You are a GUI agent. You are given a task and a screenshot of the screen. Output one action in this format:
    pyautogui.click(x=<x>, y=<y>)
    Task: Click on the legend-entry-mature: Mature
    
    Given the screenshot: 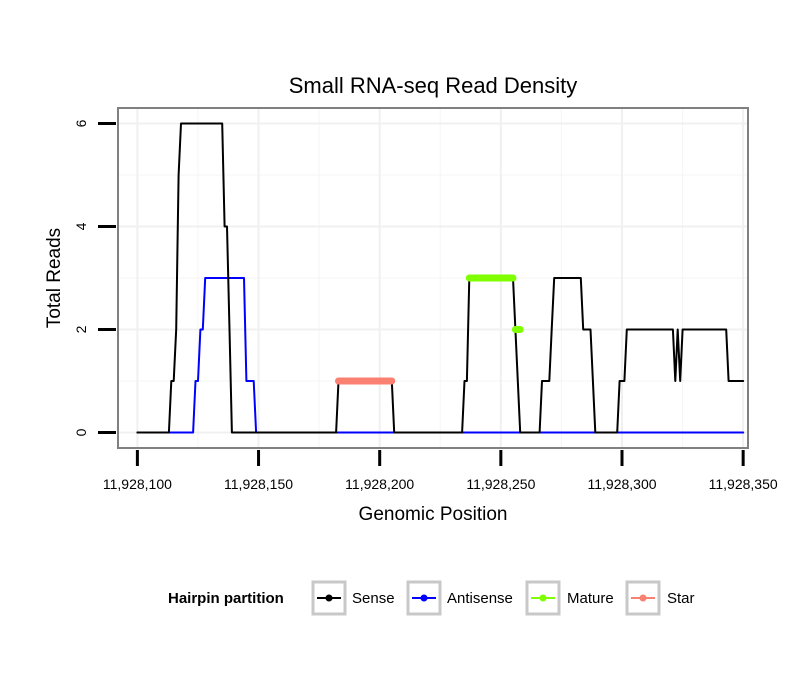 What is the action you would take?
    pyautogui.click(x=569, y=598)
    